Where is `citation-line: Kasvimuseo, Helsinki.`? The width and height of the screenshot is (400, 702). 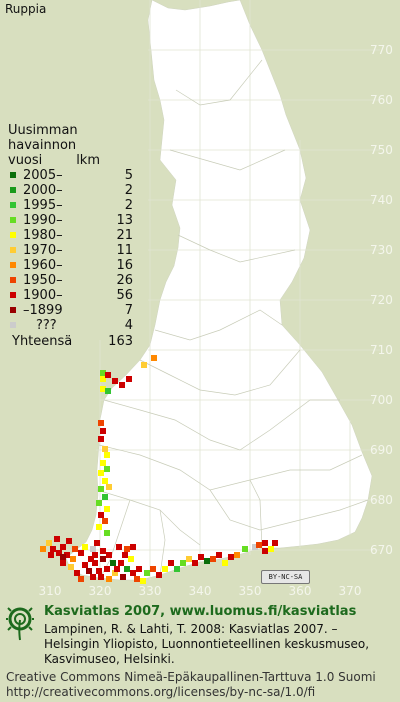
citation-line: Kasvimuseo, Helsinki. is located at coordinates (109, 659).